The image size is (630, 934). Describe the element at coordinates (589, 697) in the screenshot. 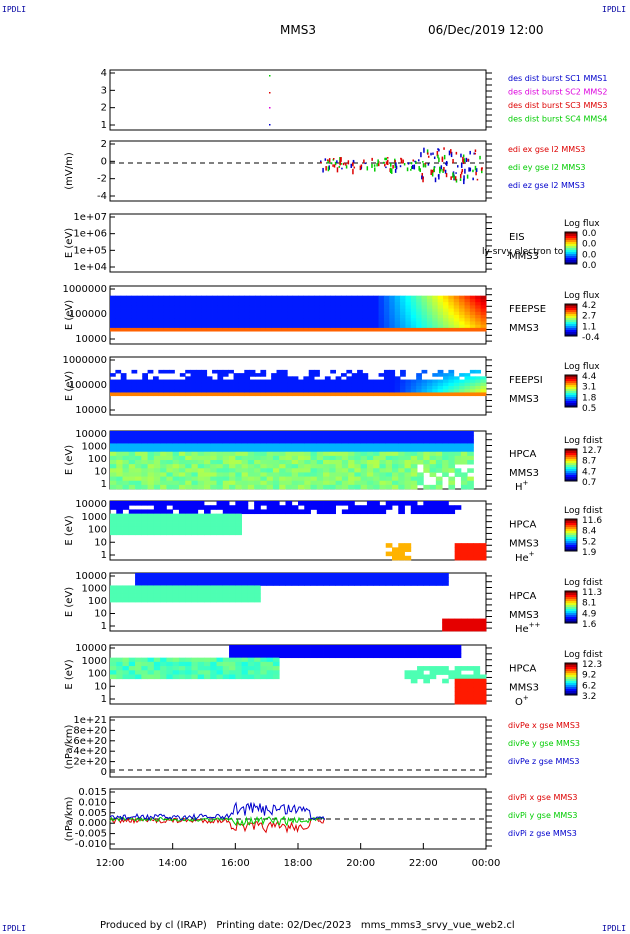

I see `colorbar-tick-hpca_o: 3.2` at that location.